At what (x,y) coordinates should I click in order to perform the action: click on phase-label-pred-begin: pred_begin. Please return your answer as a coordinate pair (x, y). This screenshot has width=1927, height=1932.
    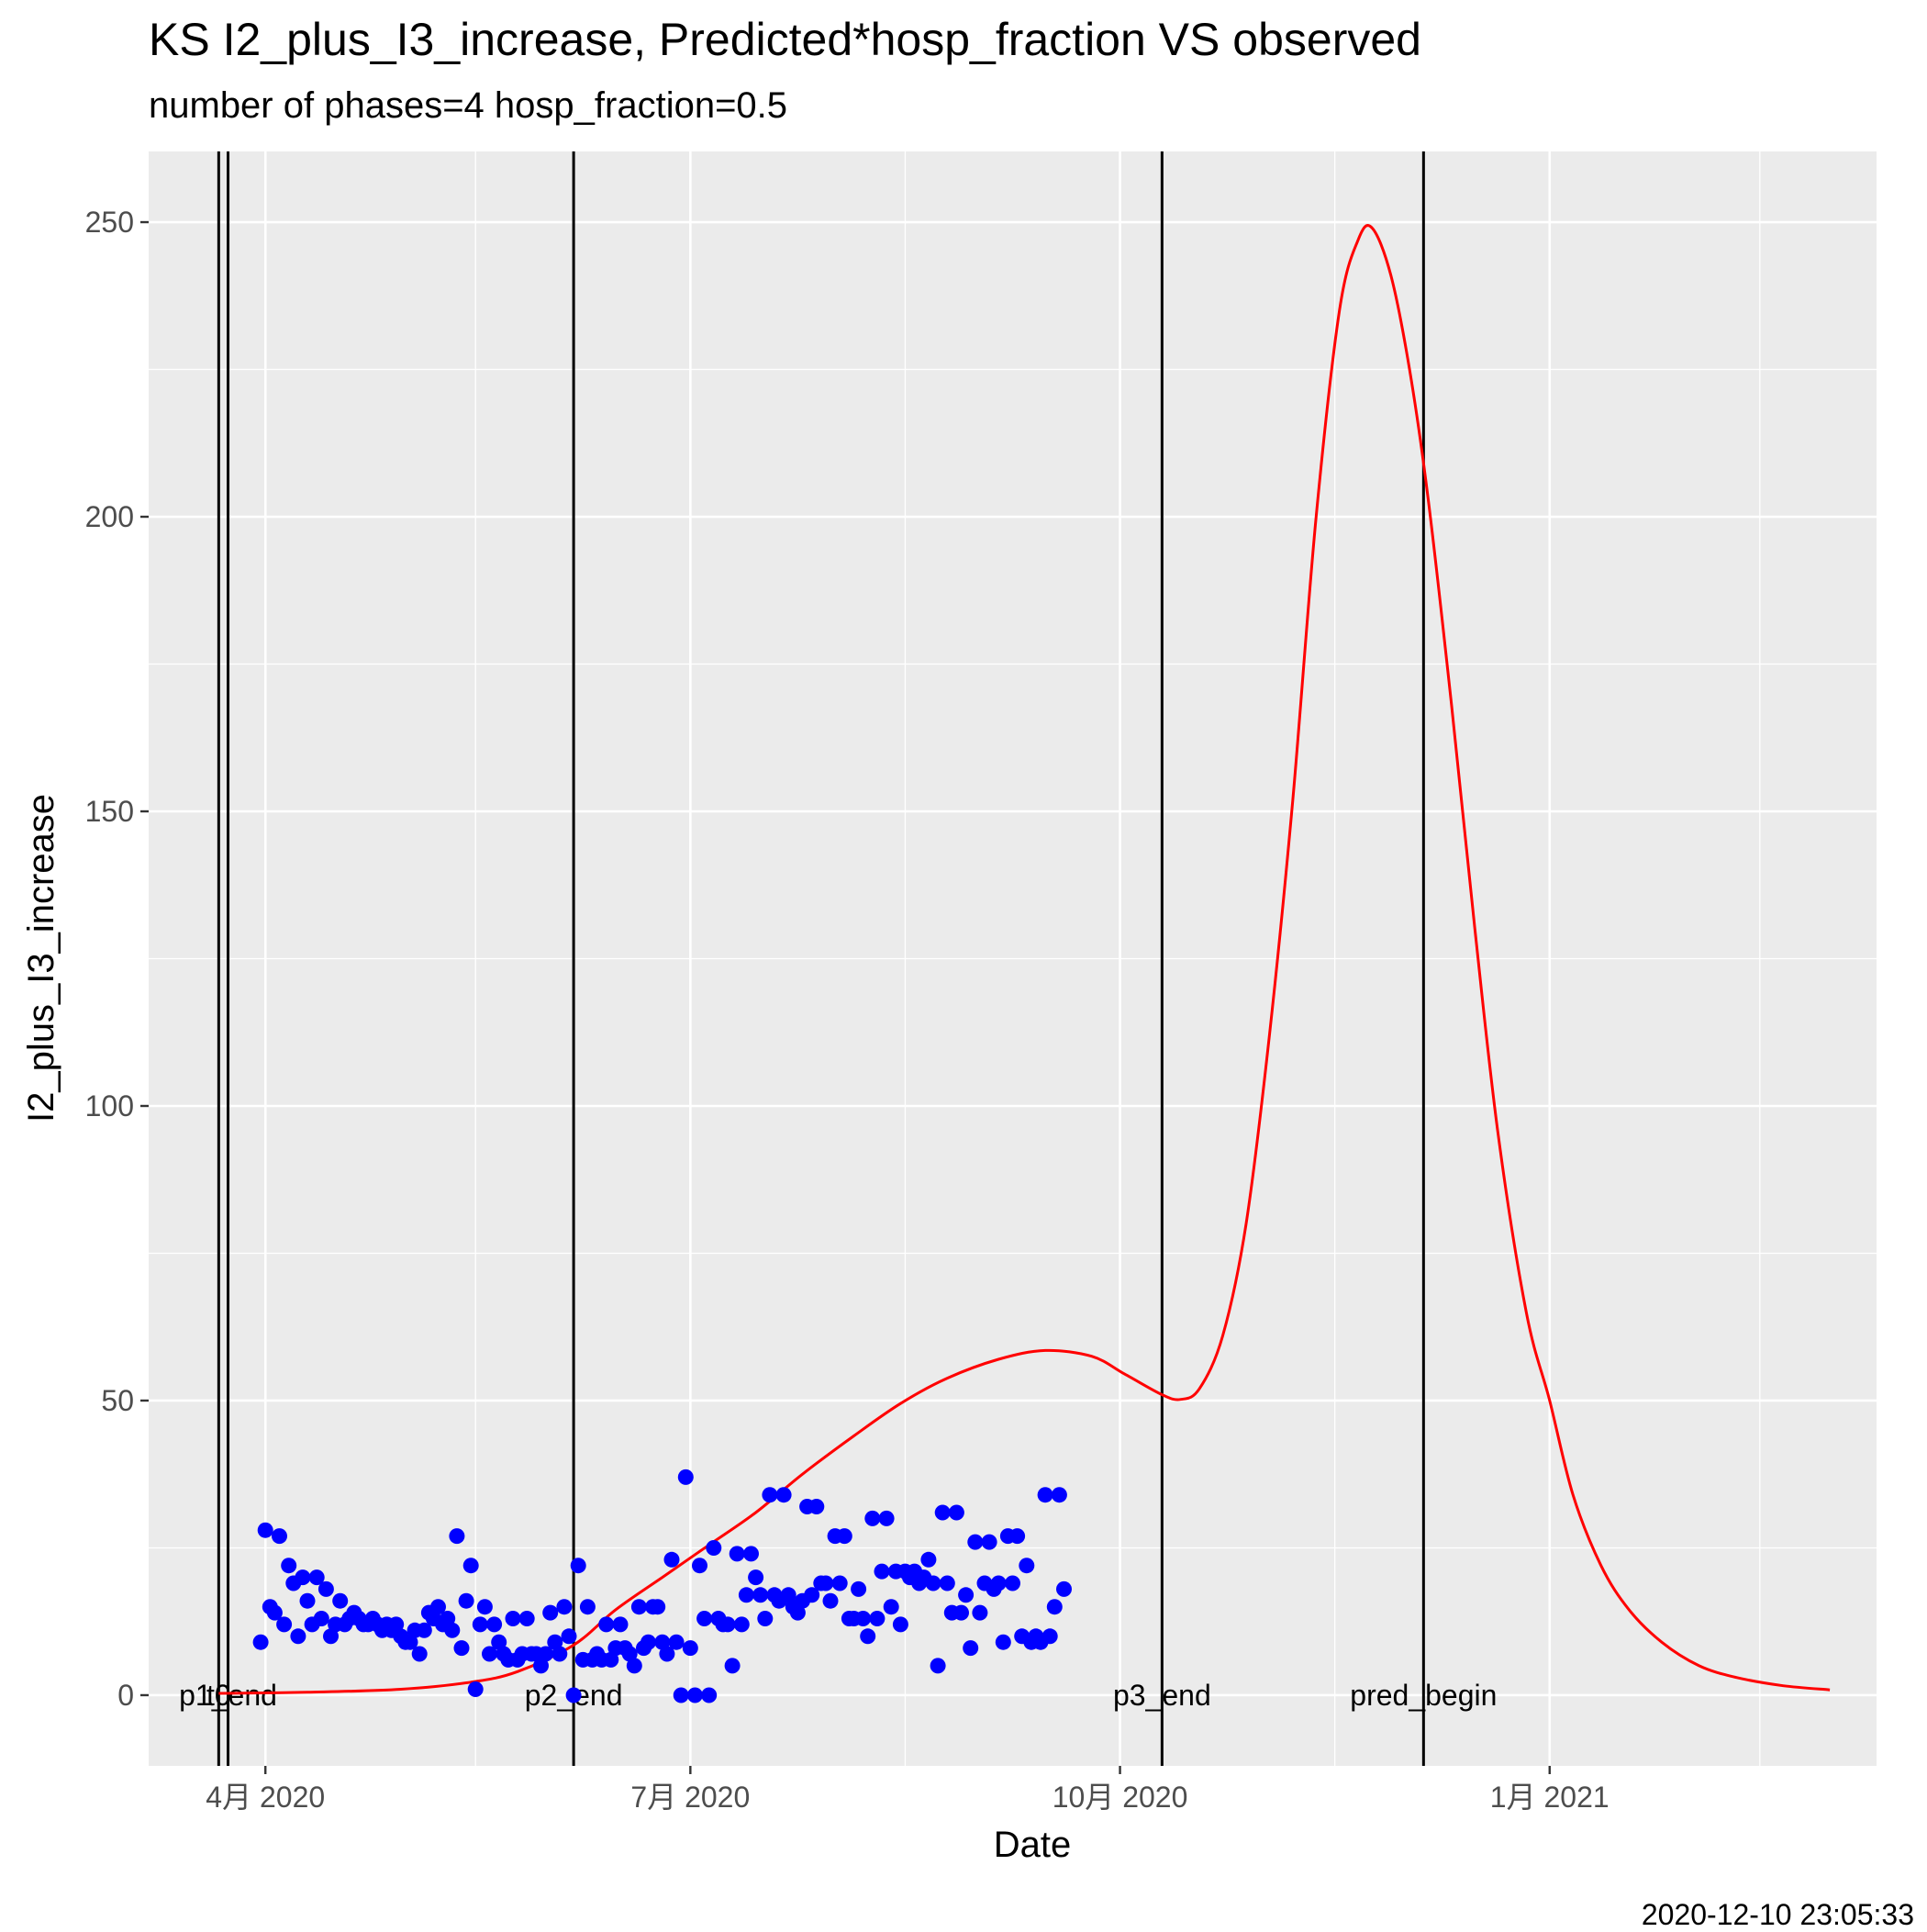
    Looking at the image, I should click on (1423, 1695).